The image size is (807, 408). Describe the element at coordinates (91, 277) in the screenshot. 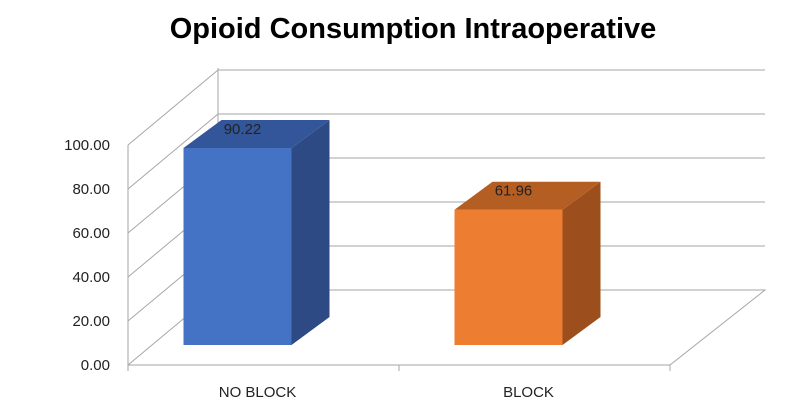

I see `y-tick-label: 40.00` at that location.